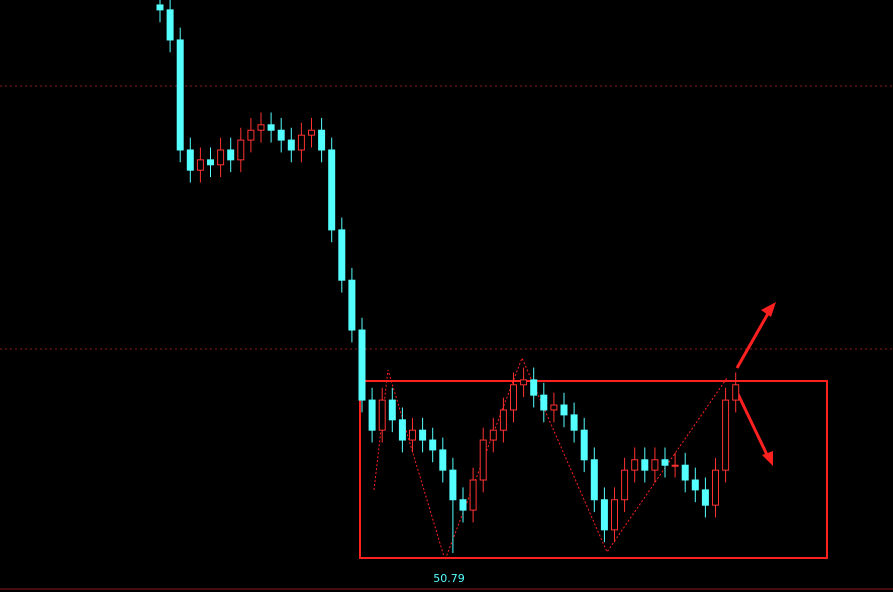 Image resolution: width=893 pixels, height=592 pixels. I want to click on down-arrow-head, so click(767, 458).